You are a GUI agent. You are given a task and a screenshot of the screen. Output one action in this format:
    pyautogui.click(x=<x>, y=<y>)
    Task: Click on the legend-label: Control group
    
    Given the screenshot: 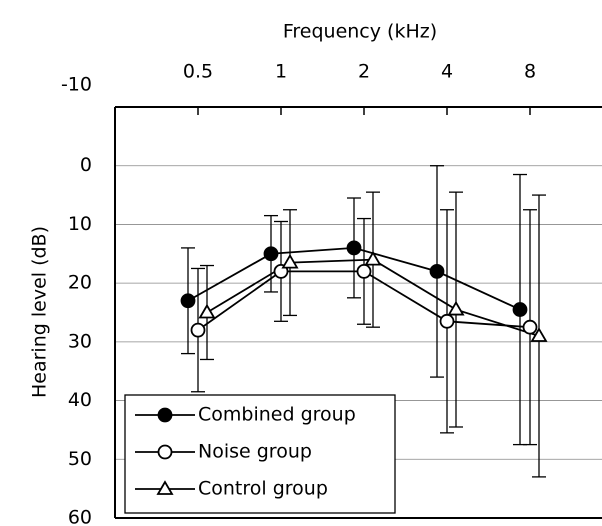 What is the action you would take?
    pyautogui.click(x=263, y=489)
    